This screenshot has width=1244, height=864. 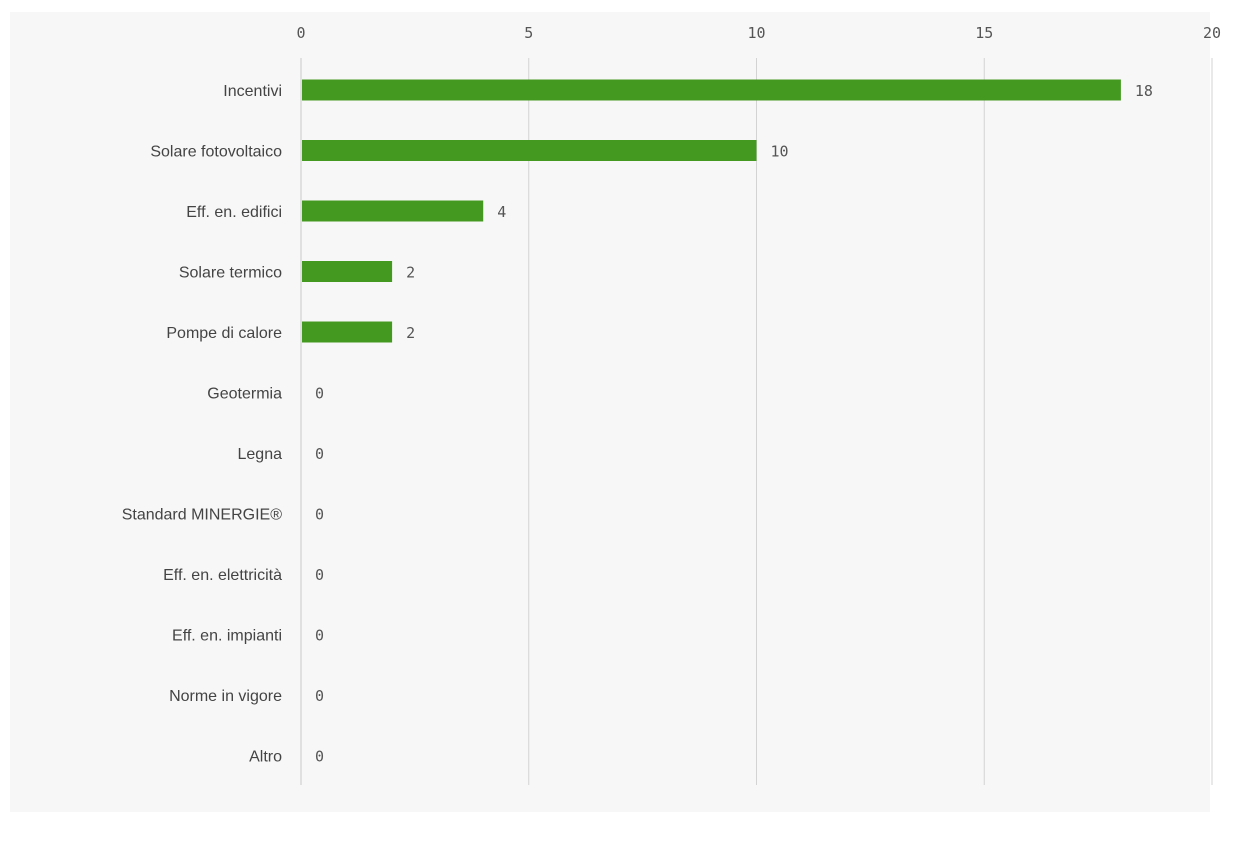 I want to click on category-label: Geotermia, so click(x=244, y=394).